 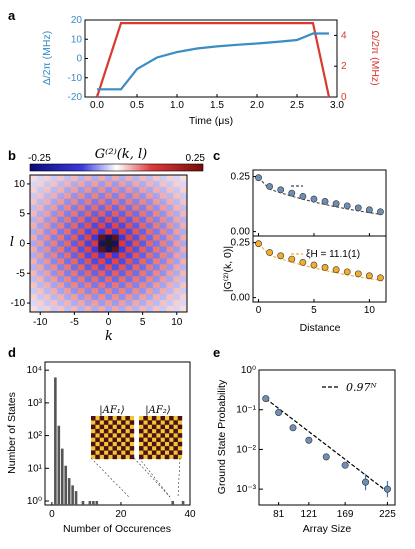 I want to click on inset-af1-connector-left, so click(x=110, y=477).